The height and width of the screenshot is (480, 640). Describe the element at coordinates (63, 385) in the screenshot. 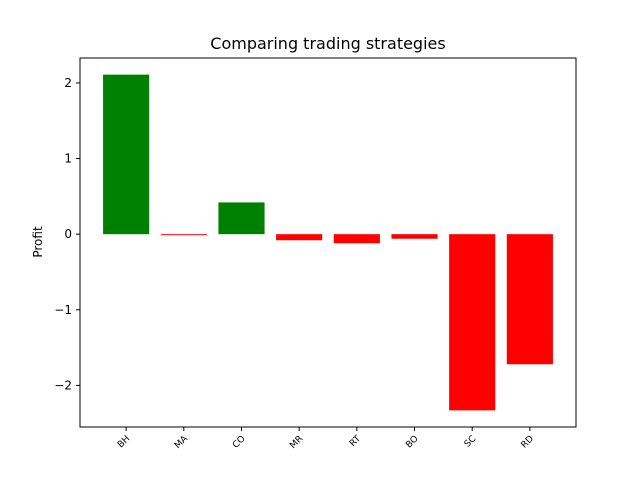

I see `y-tick-label: −2` at that location.